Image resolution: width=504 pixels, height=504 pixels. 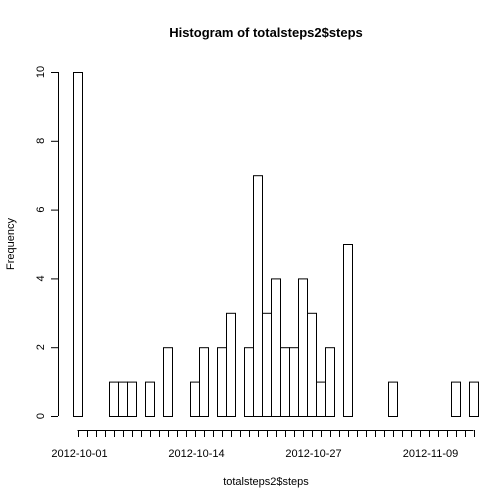 I want to click on x-tick-label: 2012-11-09, so click(x=430, y=454).